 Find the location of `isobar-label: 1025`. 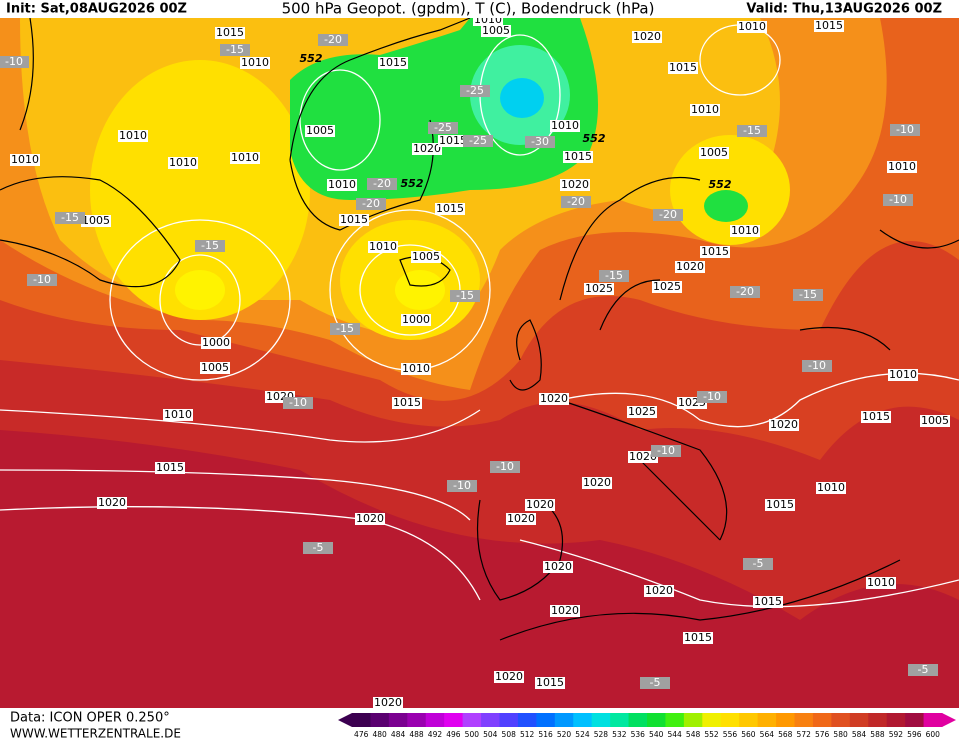

isobar-label: 1025 is located at coordinates (667, 286).